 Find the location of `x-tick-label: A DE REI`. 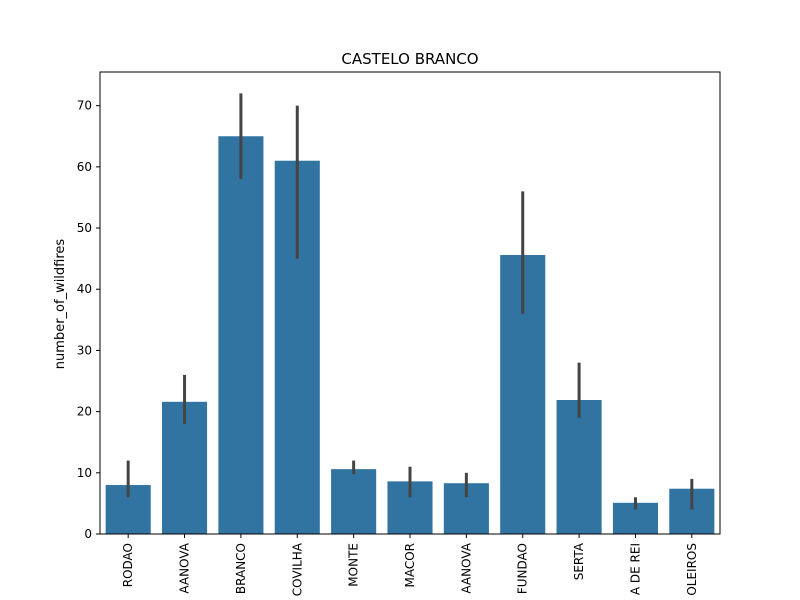

x-tick-label: A DE REI is located at coordinates (635, 569).